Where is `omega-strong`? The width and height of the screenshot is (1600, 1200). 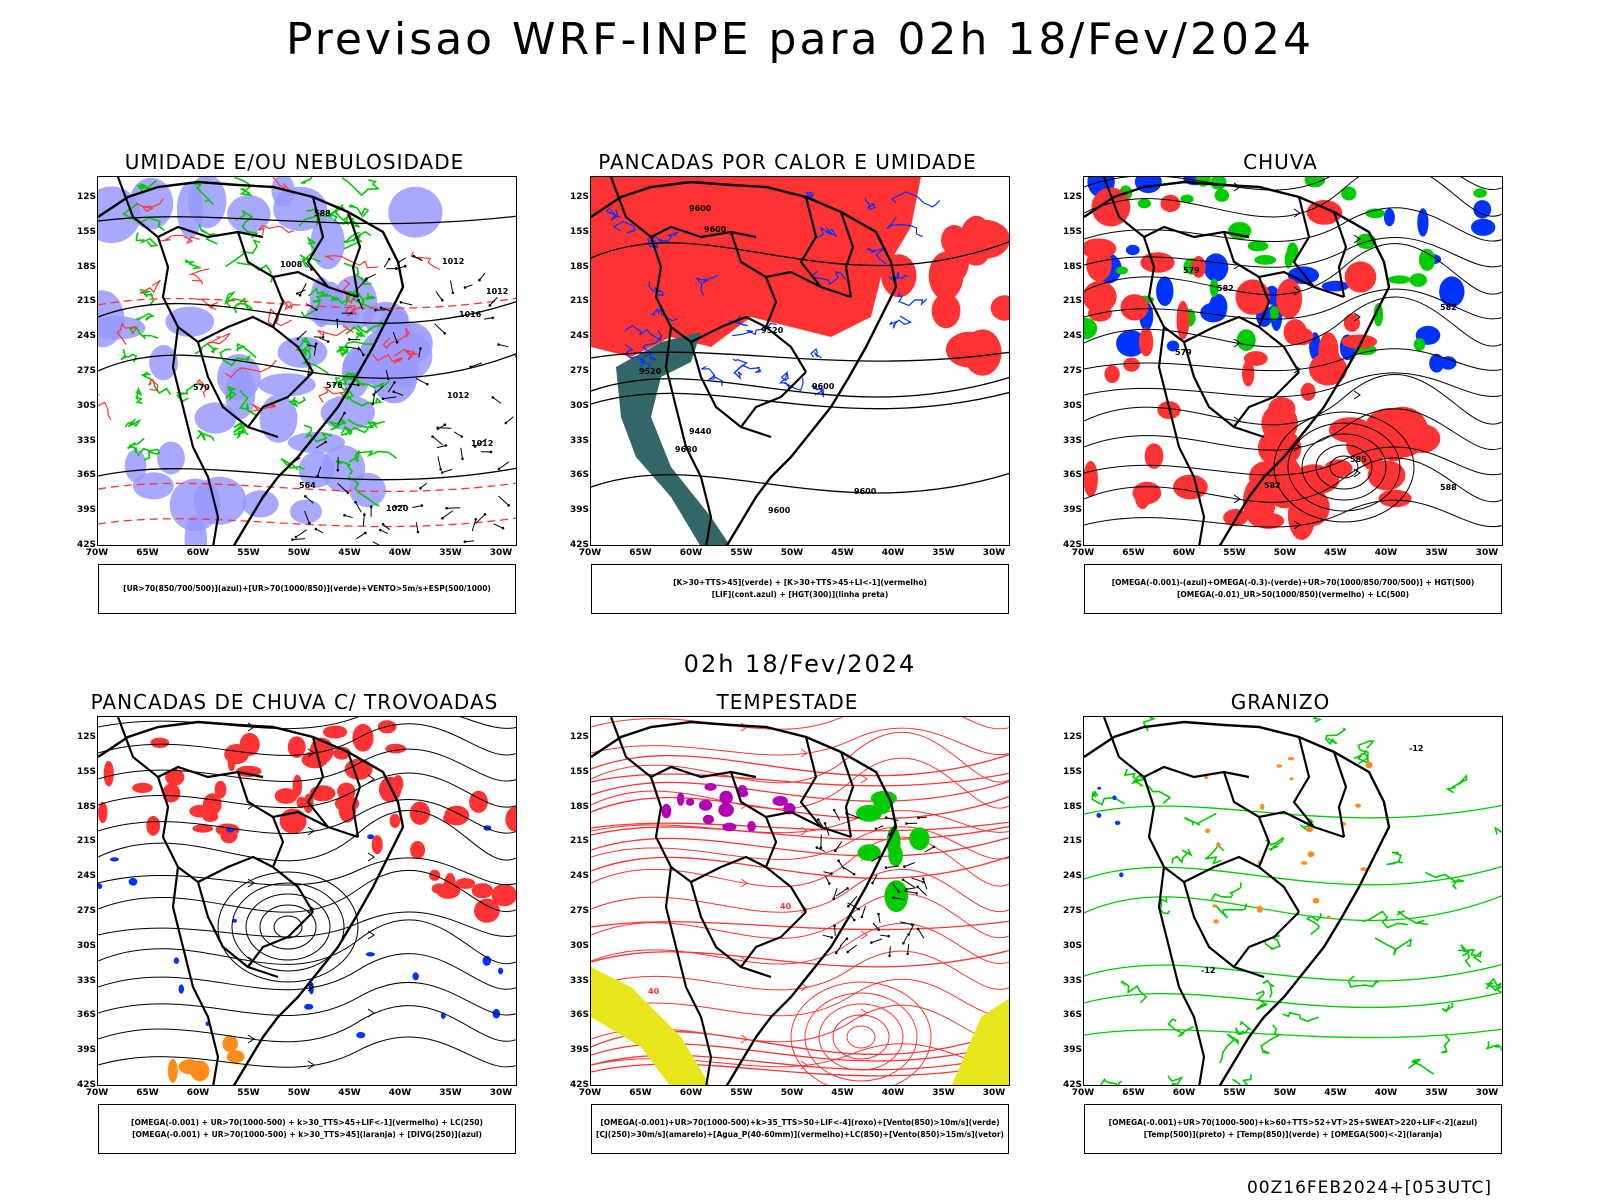
omega-strong is located at coordinates (1427, 259).